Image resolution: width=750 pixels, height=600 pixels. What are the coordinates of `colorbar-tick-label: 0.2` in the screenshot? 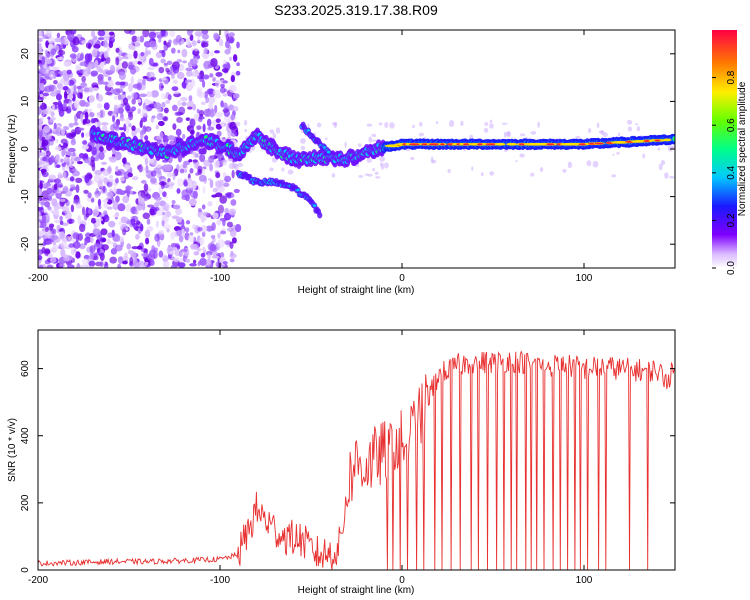 It's located at (731, 220).